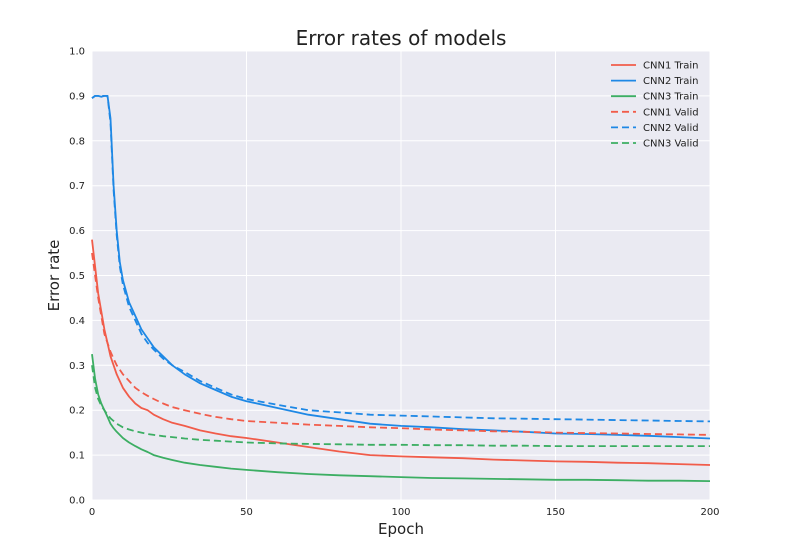 This screenshot has width=789, height=549. Describe the element at coordinates (77, 96) in the screenshot. I see `y-tick-label: 0.9` at that location.